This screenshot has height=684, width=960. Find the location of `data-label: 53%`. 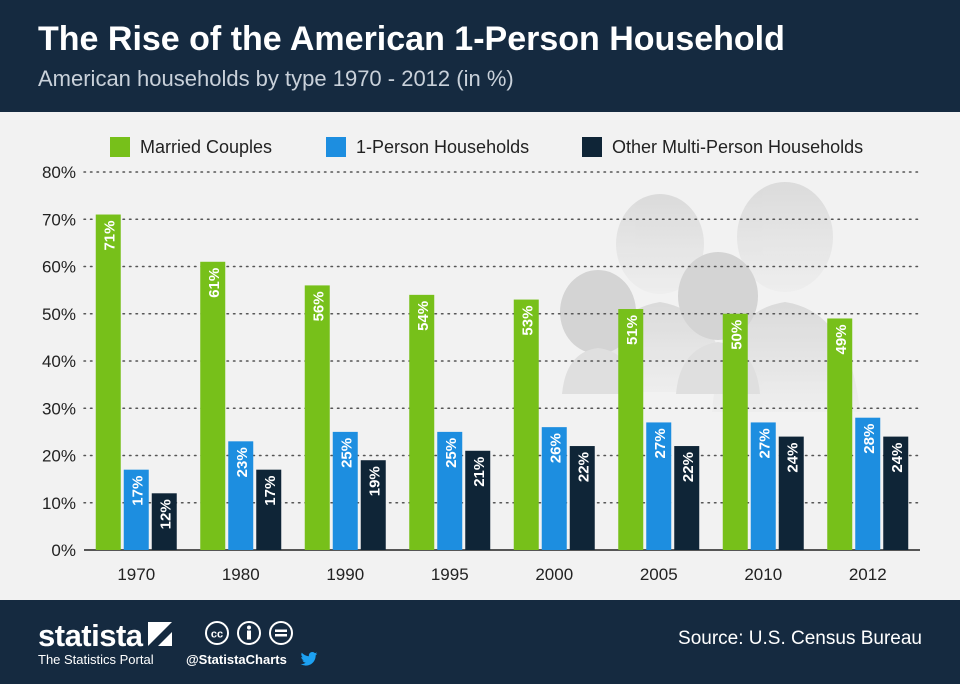

data-label: 53% is located at coordinates (527, 321).